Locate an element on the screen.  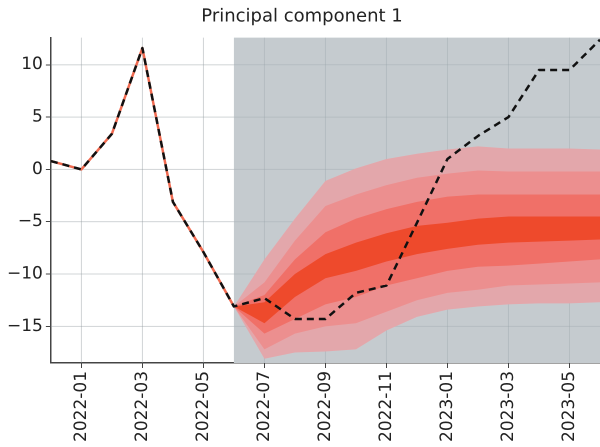
x-tick-label: 2023-01 is located at coordinates (446, 406).